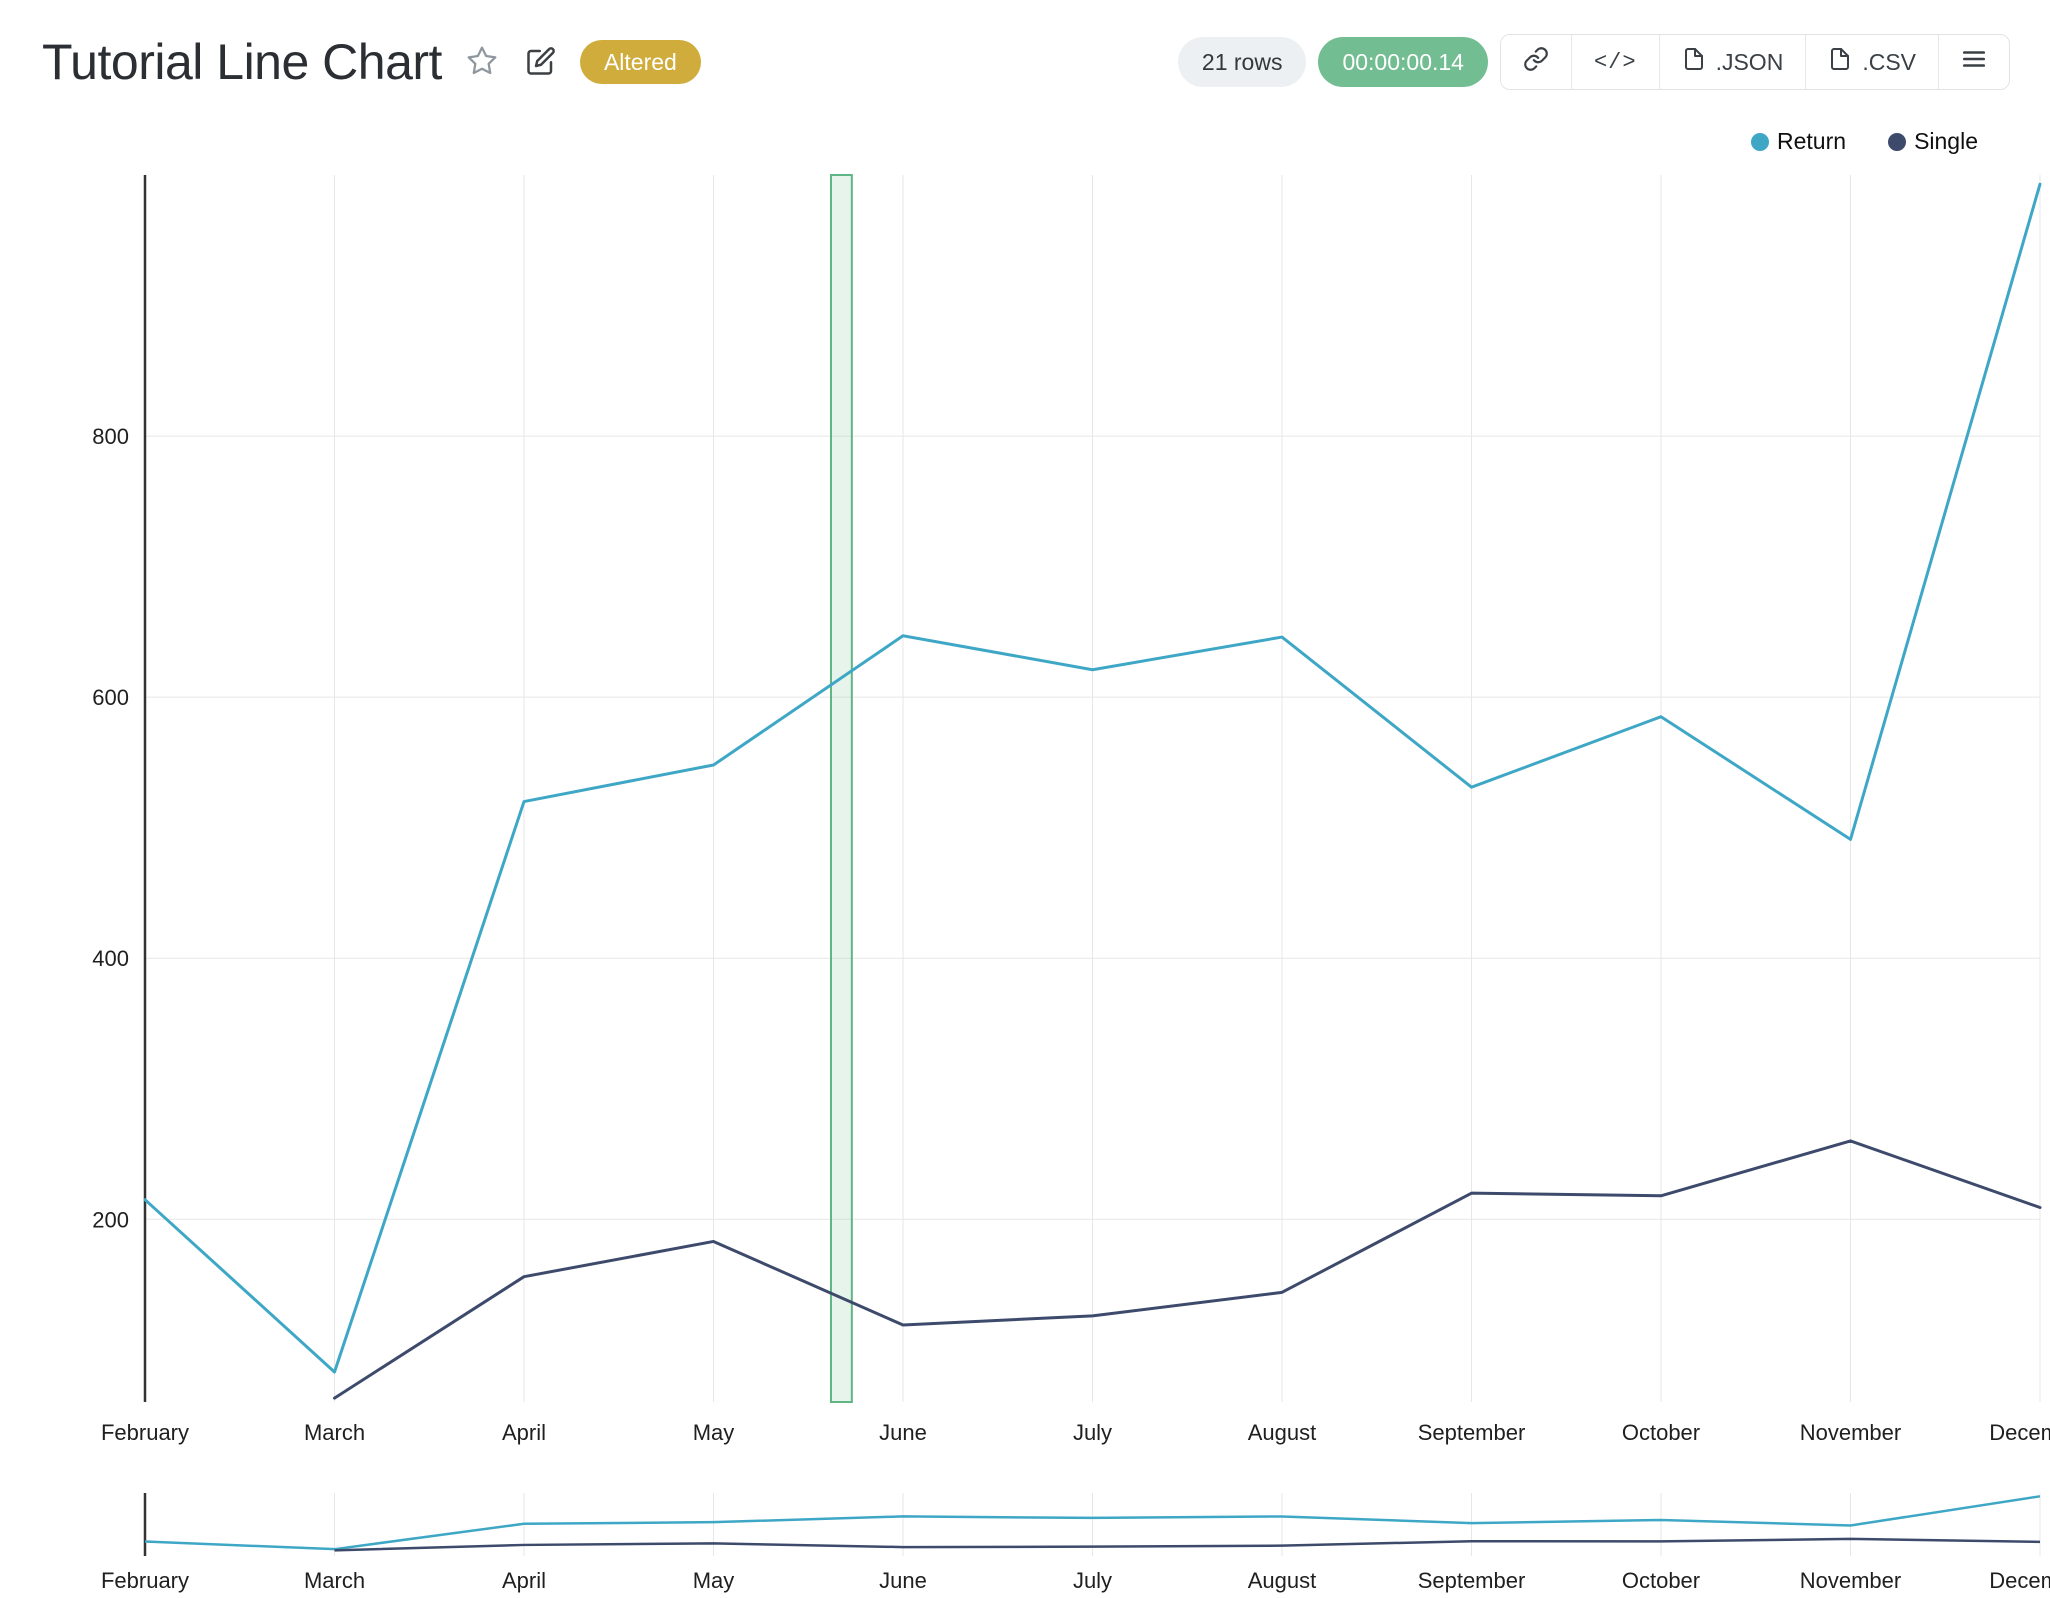  I want to click on star-icon, so click(482, 62).